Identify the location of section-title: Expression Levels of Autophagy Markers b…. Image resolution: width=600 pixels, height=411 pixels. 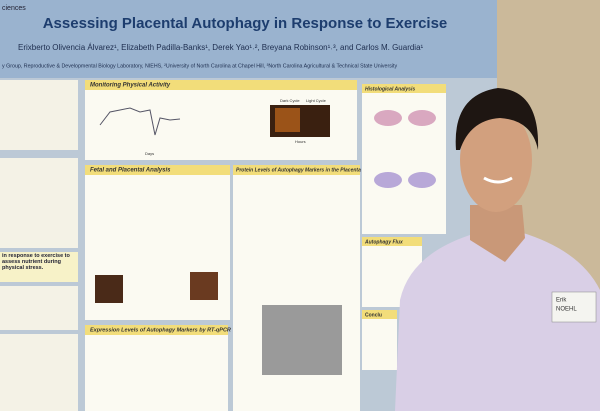
(160, 330).